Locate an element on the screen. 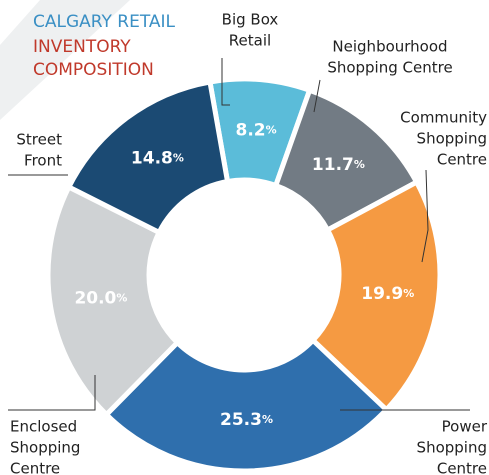 The width and height of the screenshot is (489, 475). value-label: 20.0% is located at coordinates (100, 299).